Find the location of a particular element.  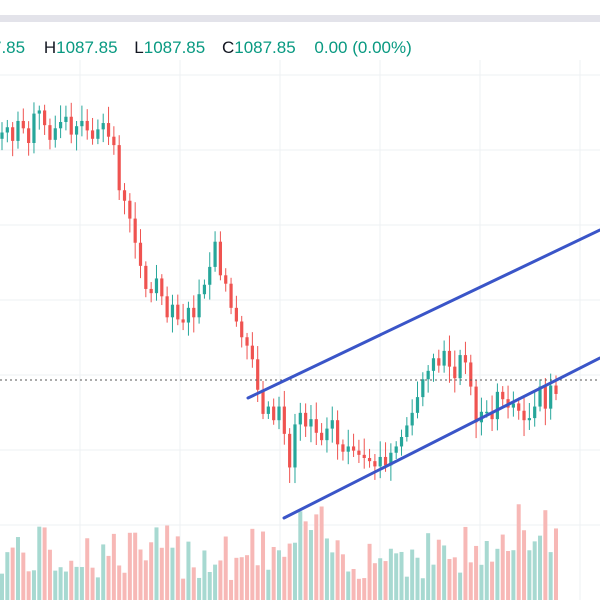

high-value: 1087.85 is located at coordinates (87, 47).